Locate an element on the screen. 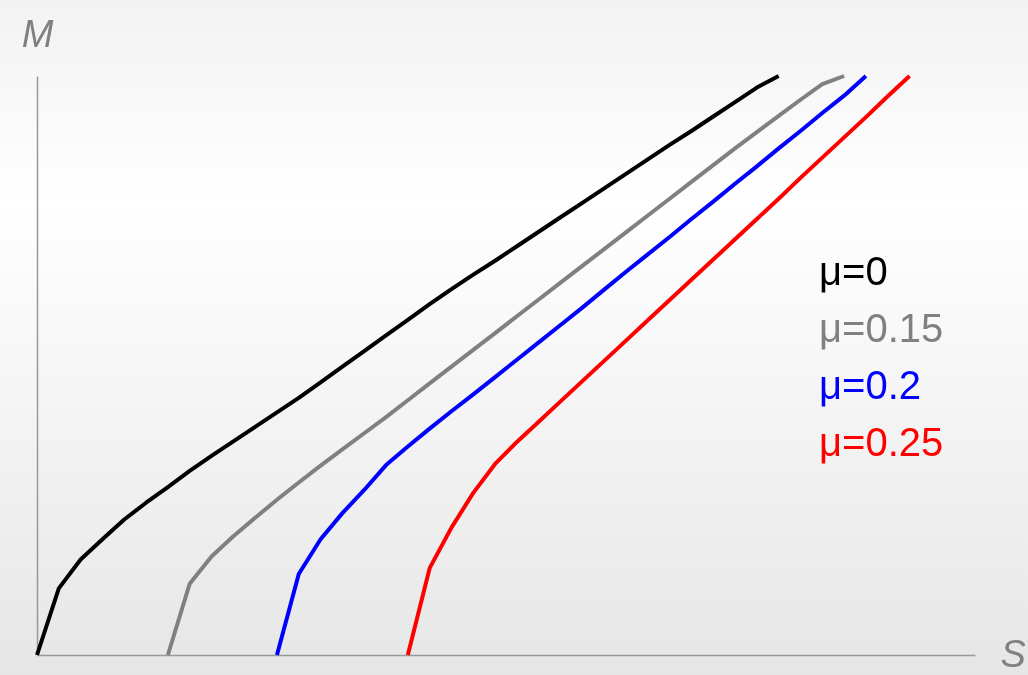 The height and width of the screenshot is (675, 1028). x-axis-title: S is located at coordinates (1013, 653).